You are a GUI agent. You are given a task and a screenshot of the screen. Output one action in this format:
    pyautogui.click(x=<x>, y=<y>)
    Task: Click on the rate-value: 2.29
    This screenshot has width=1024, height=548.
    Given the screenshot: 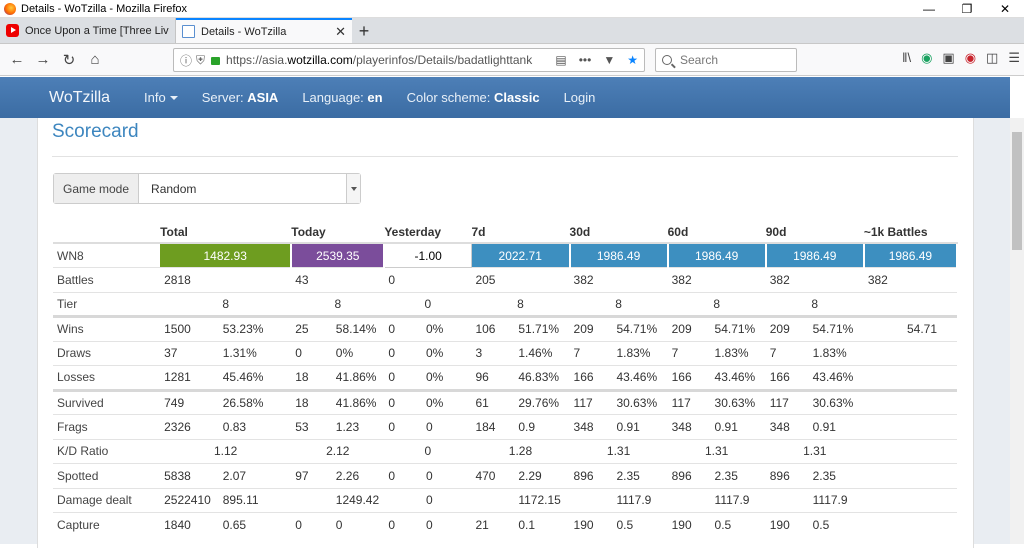 What is the action you would take?
    pyautogui.click(x=530, y=475)
    